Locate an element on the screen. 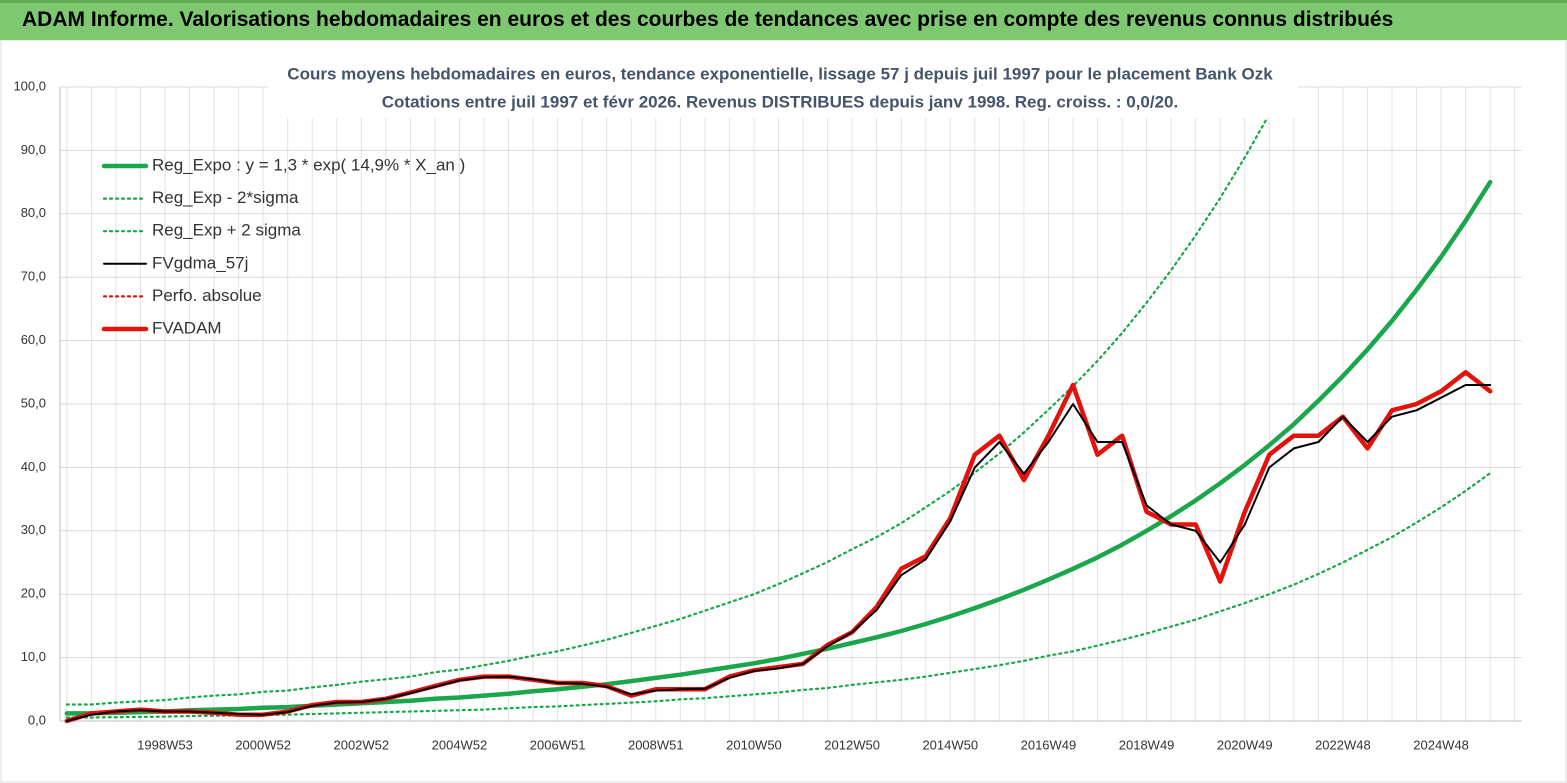  legend-label: Reg_Expo : y = 1,3 * exp( 14,9% * X_an ) is located at coordinates (308, 164).